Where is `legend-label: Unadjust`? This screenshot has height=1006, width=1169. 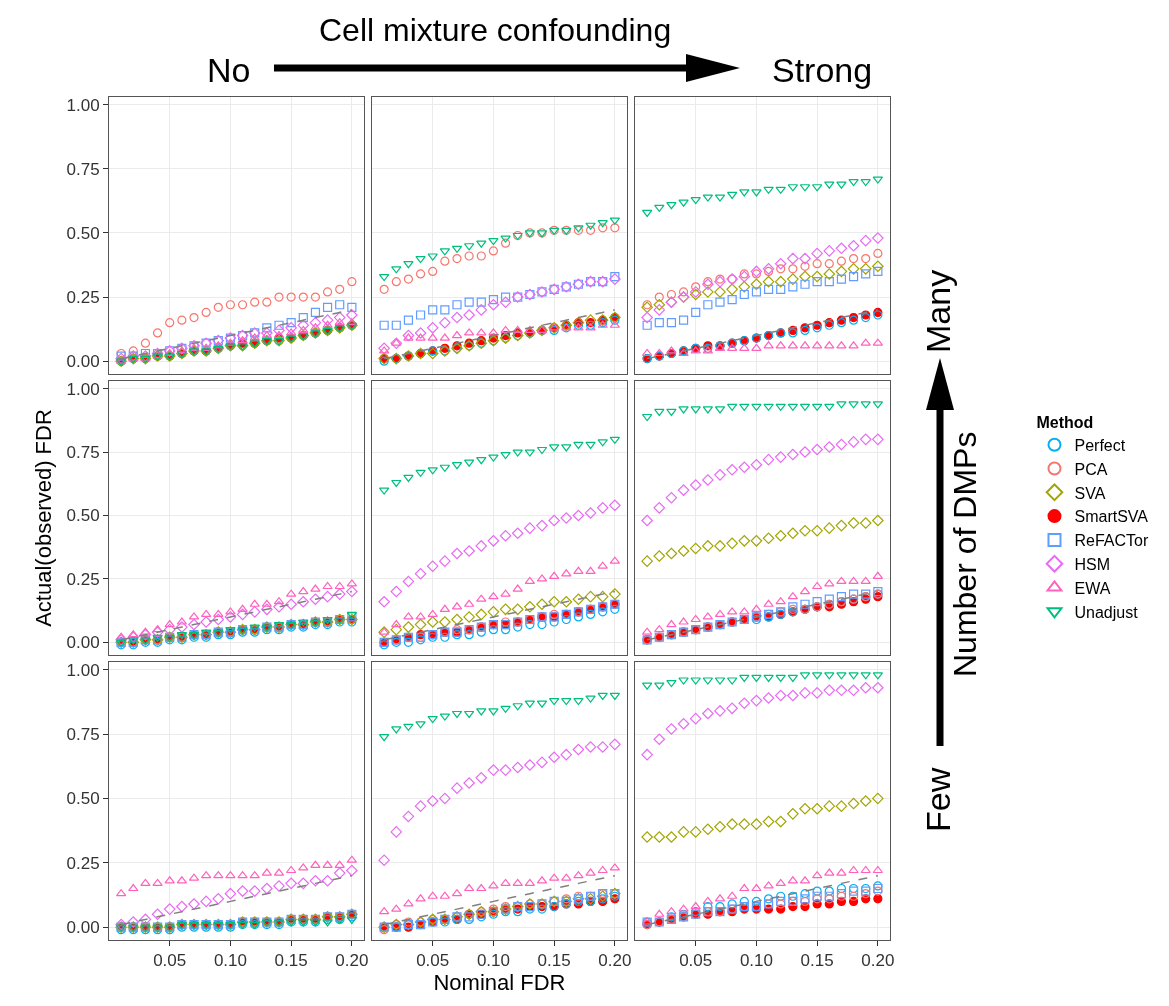 legend-label: Unadjust is located at coordinates (1106, 612).